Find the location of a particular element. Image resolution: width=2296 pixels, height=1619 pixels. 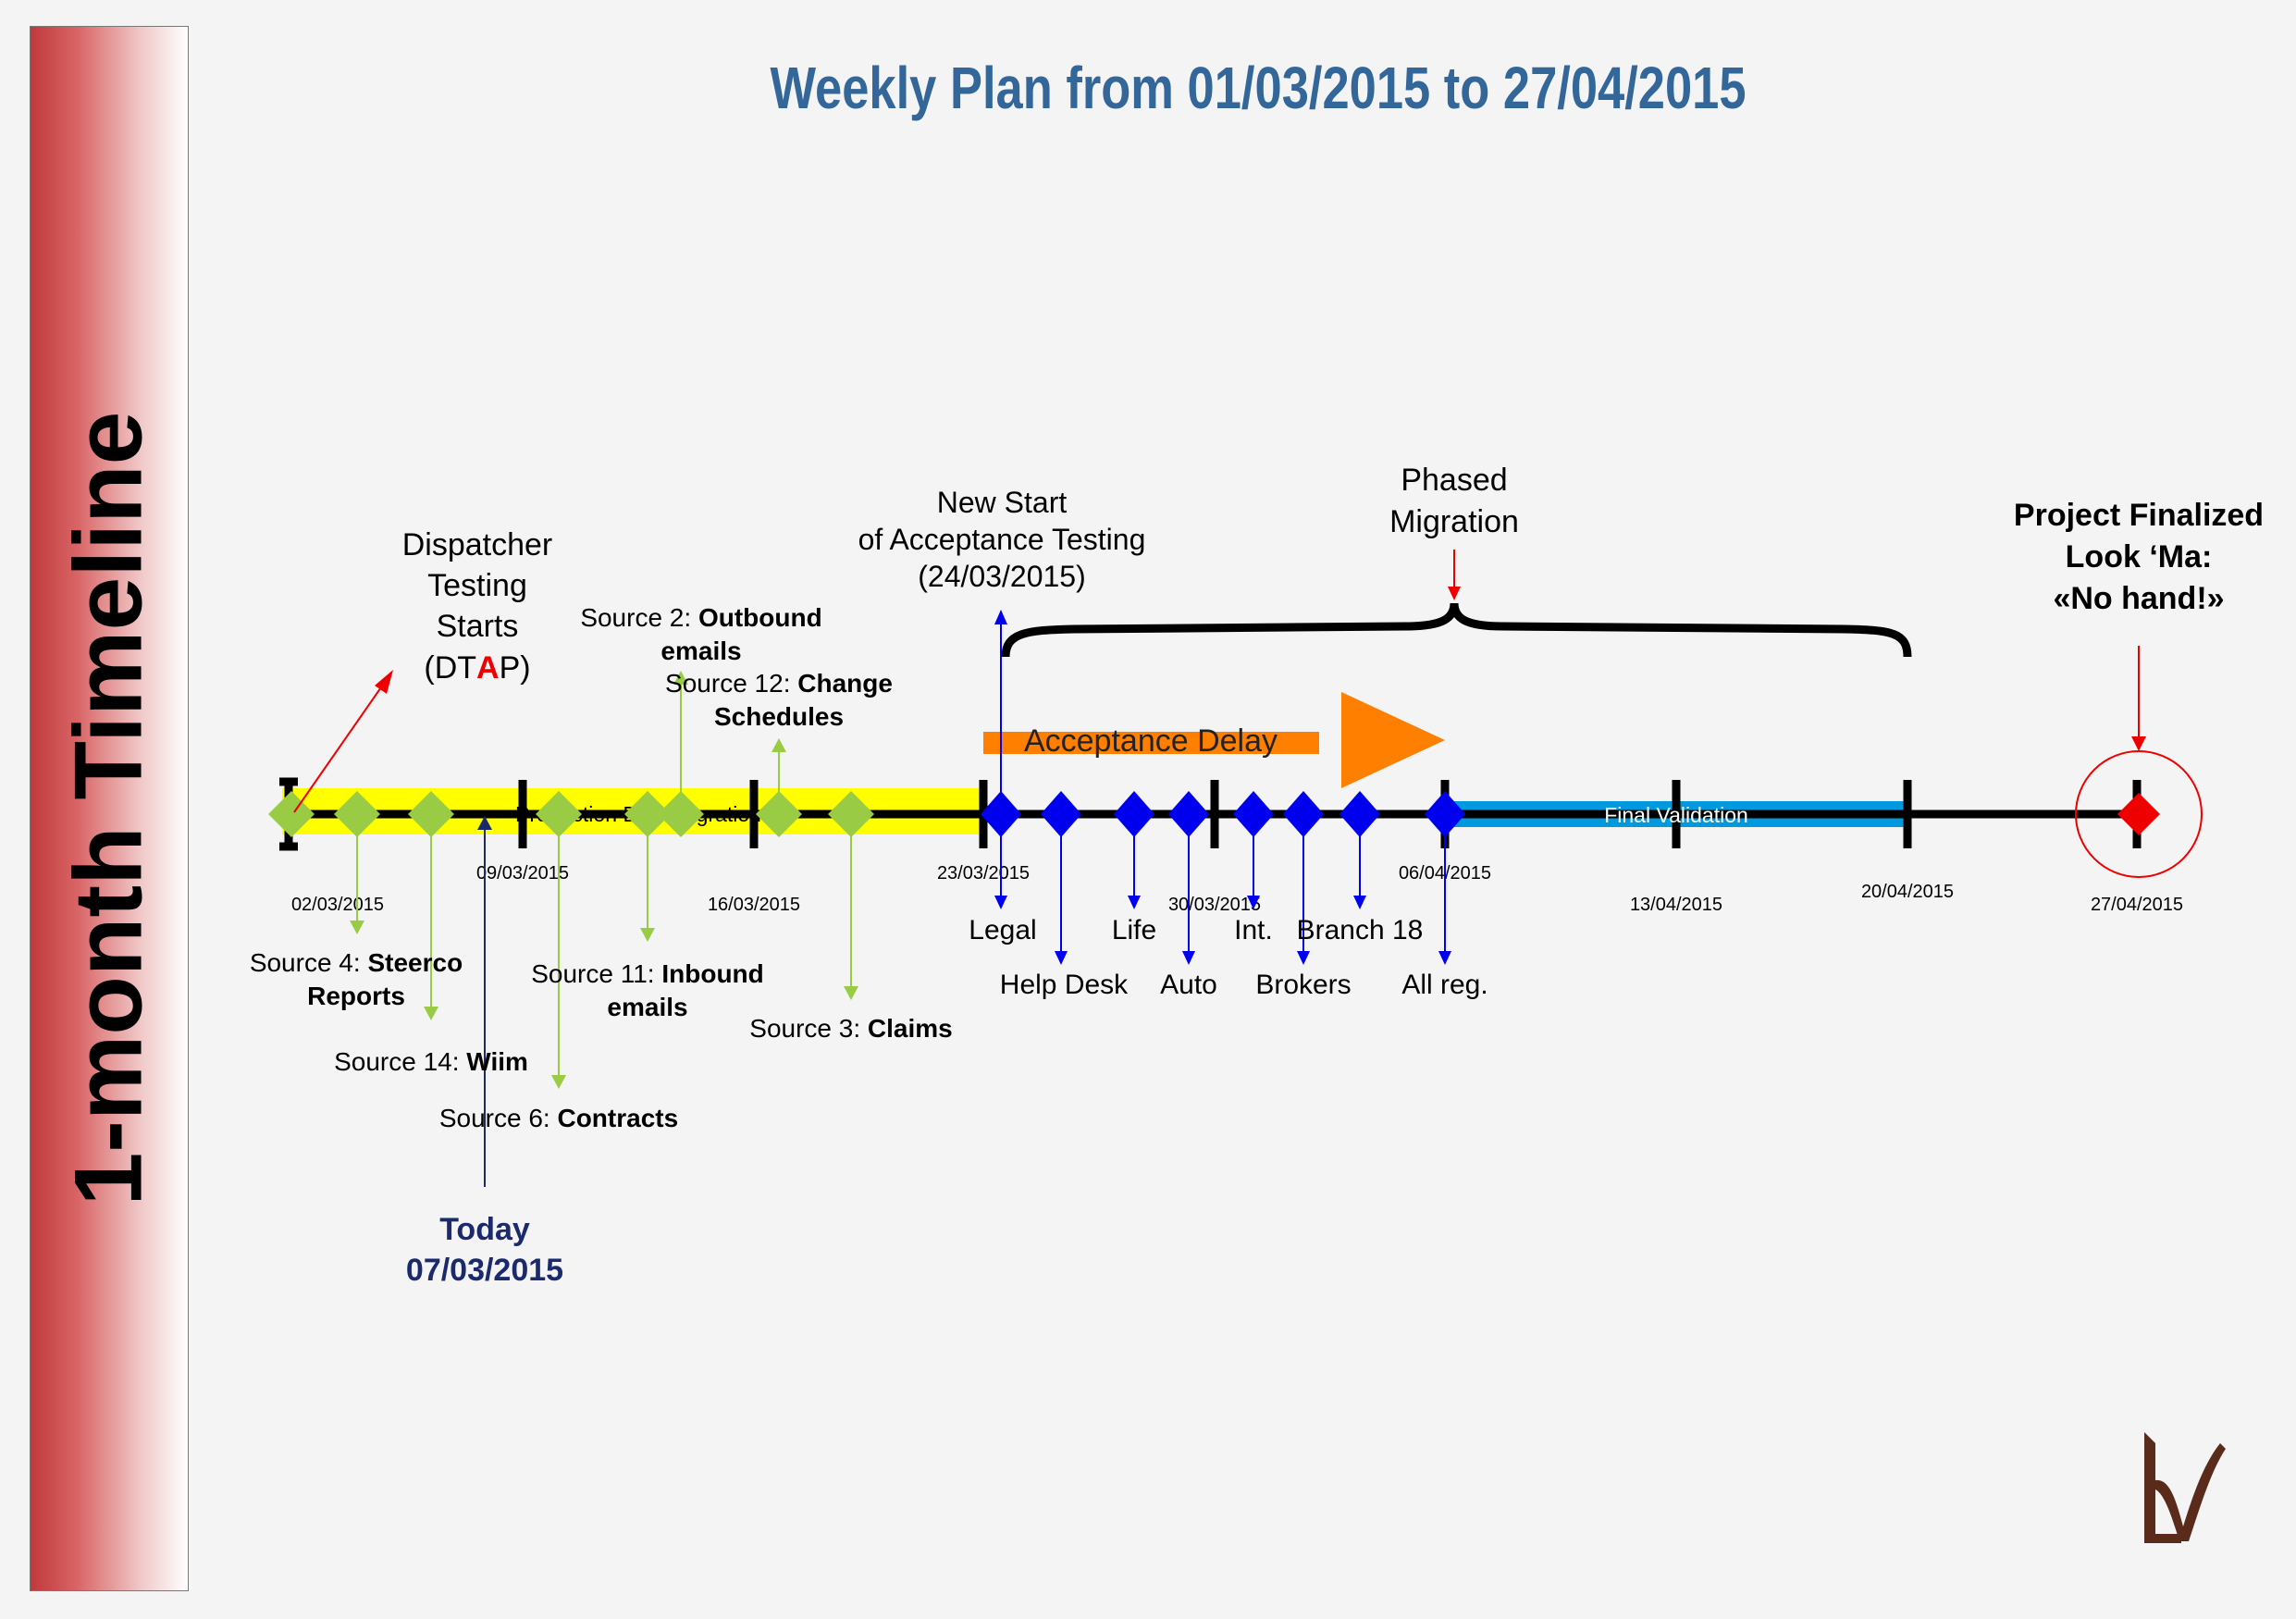

source-2-label: Source 2: Outbound is located at coordinates (700, 617).